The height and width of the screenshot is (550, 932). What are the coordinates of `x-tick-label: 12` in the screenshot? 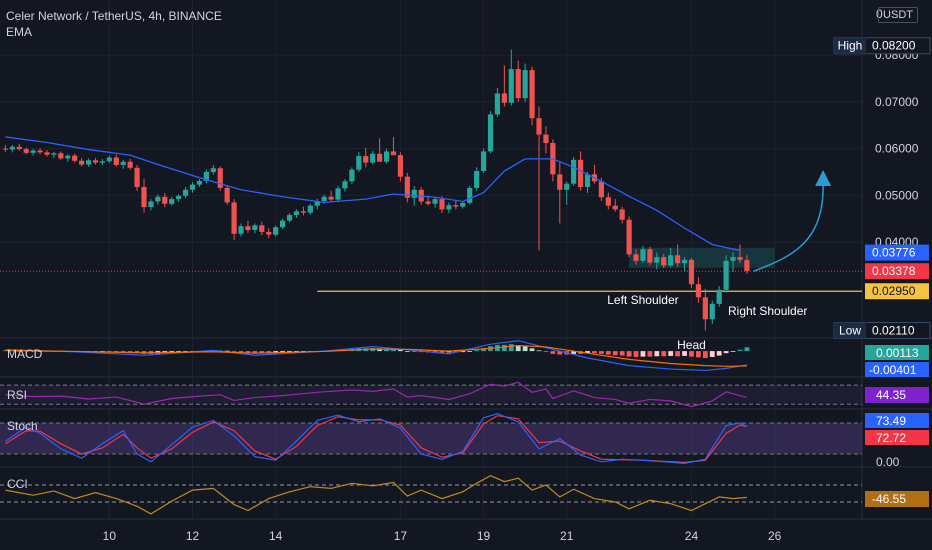 It's located at (193, 536).